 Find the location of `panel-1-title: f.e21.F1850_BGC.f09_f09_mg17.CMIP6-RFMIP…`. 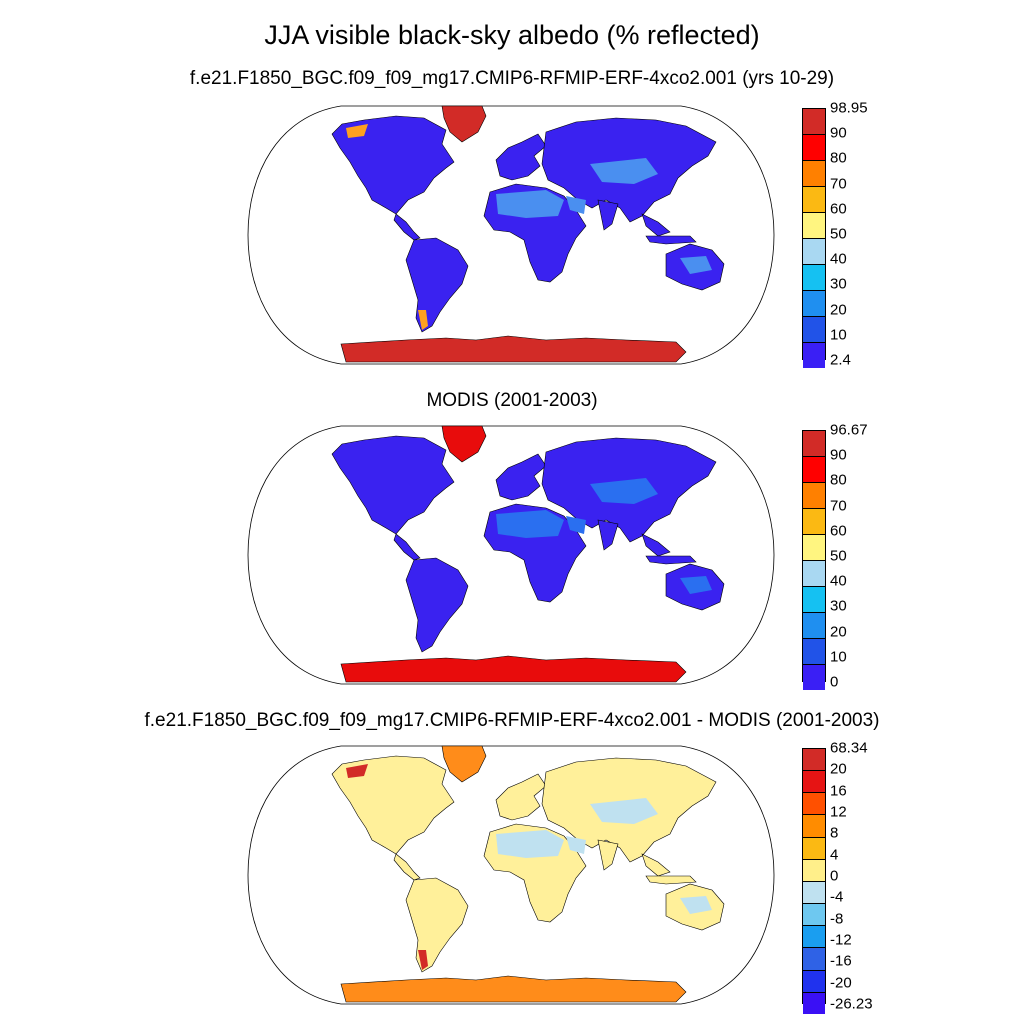

panel-1-title: f.e21.F1850_BGC.f09_f09_mg17.CMIP6-RFMIP… is located at coordinates (512, 78).